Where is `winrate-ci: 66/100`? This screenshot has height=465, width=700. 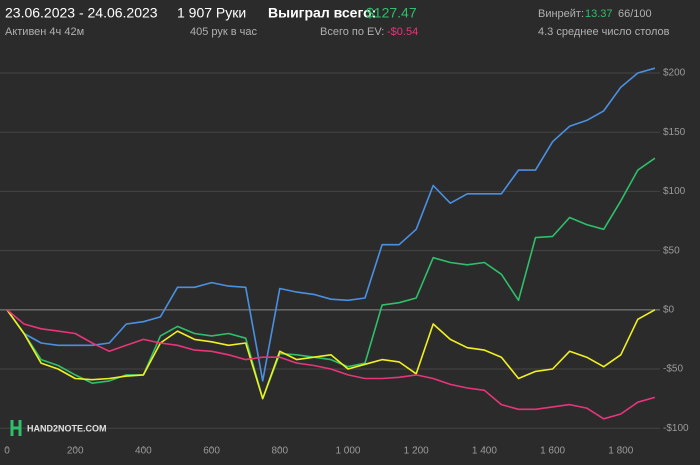
winrate-ci: 66/100 is located at coordinates (635, 14).